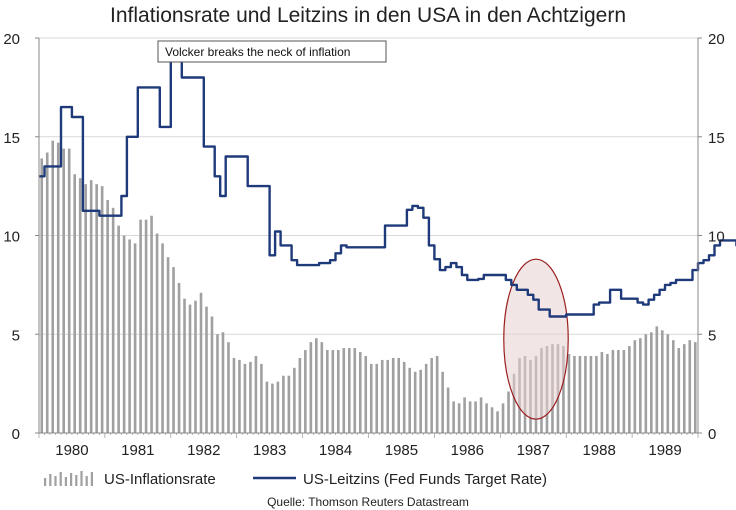 This screenshot has height=510, width=736. I want to click on y-tick-label-left-0: 0, so click(16, 434).